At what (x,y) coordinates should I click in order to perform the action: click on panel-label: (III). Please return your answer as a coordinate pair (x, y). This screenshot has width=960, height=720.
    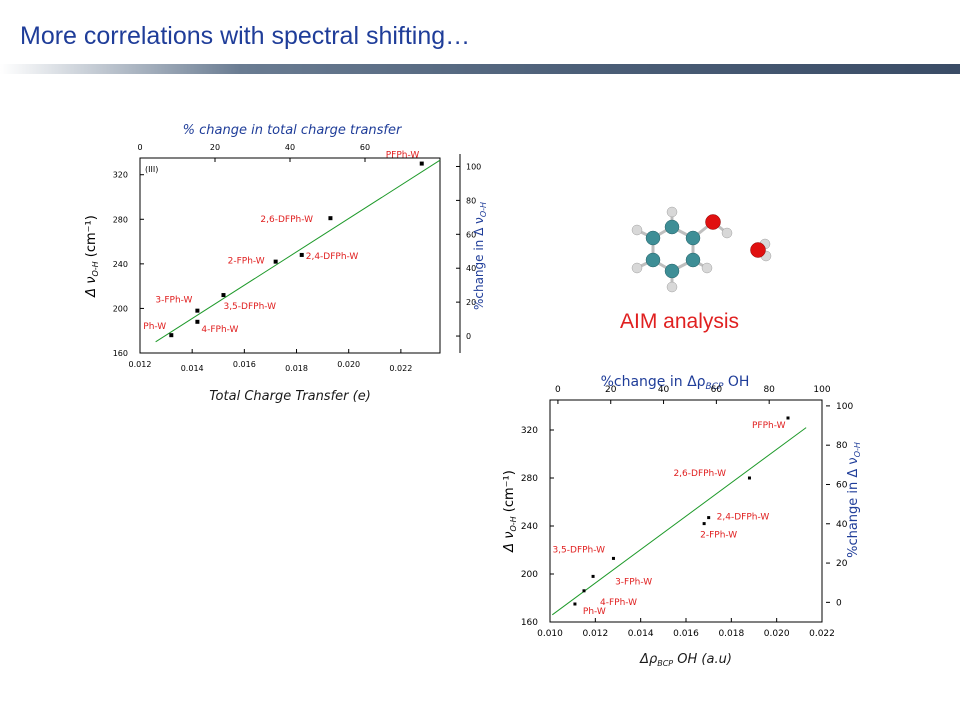
    Looking at the image, I should click on (151, 169).